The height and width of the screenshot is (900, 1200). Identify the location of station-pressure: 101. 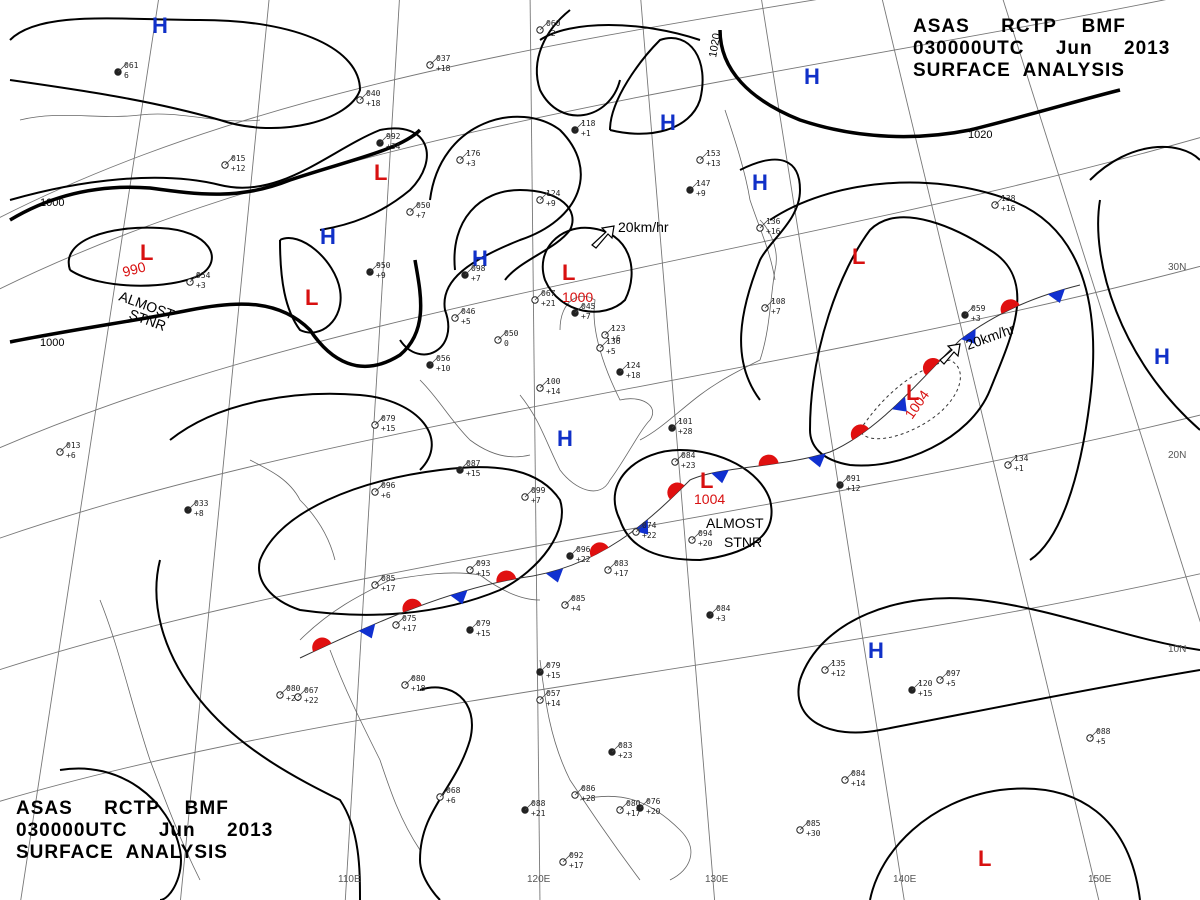
(685, 421).